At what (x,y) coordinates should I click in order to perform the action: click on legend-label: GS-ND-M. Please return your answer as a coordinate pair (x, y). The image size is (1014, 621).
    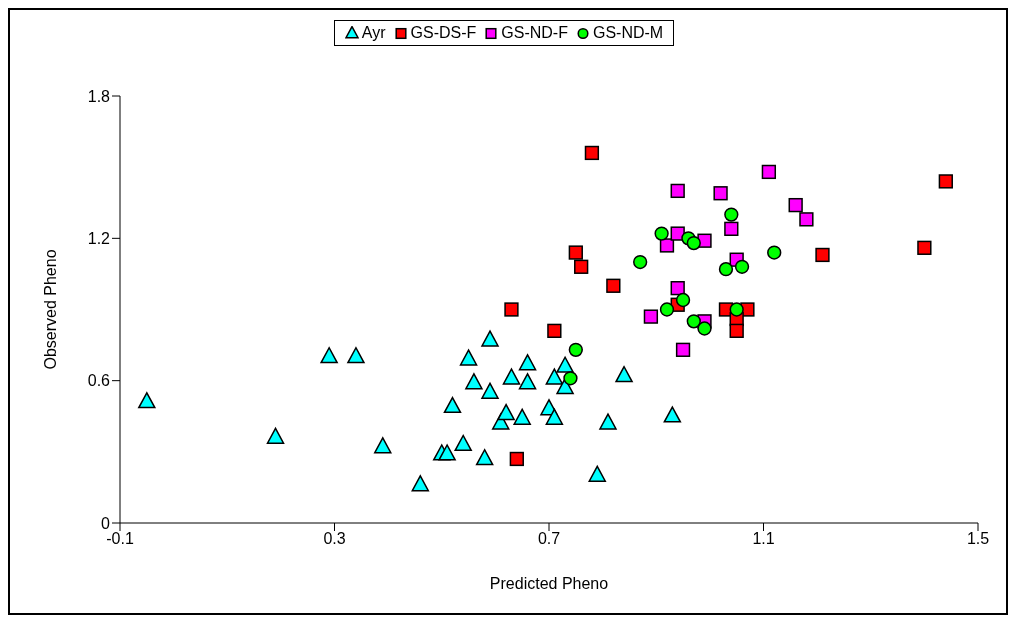
    Looking at the image, I should click on (628, 33).